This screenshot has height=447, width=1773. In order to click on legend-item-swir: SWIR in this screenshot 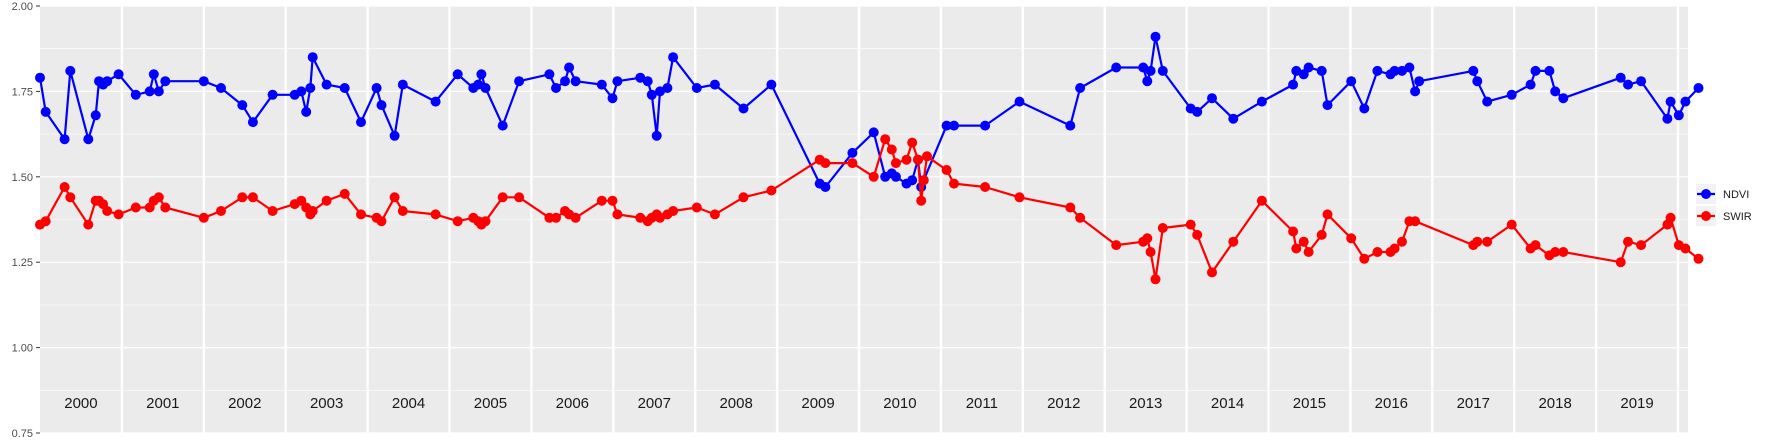, I will do `click(1724, 216)`.